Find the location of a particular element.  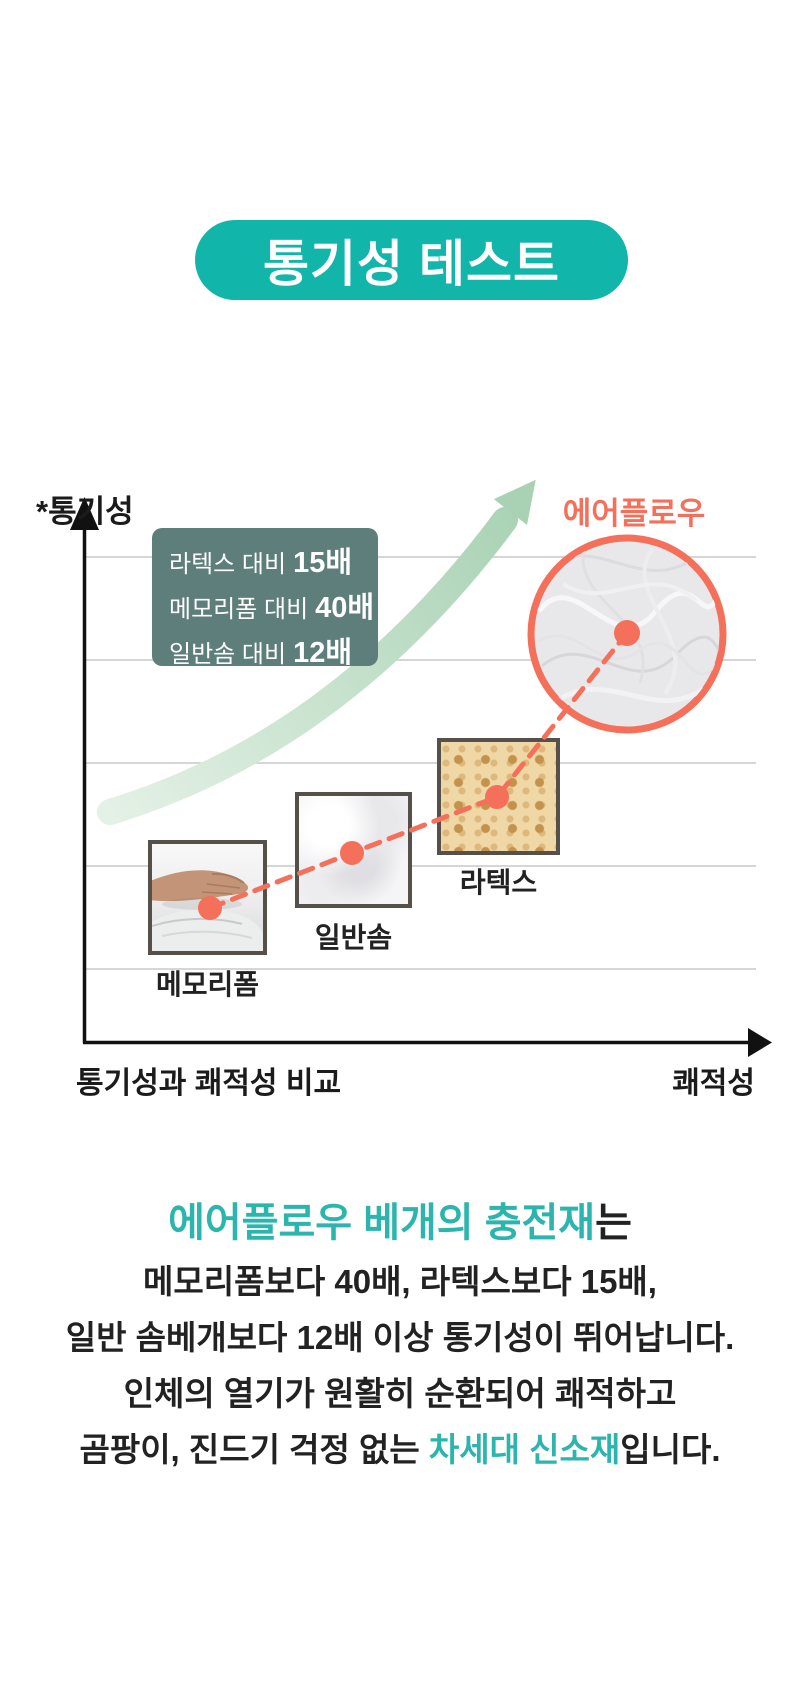

x-axis-right-label: 쾌적성 is located at coordinates (713, 1083).